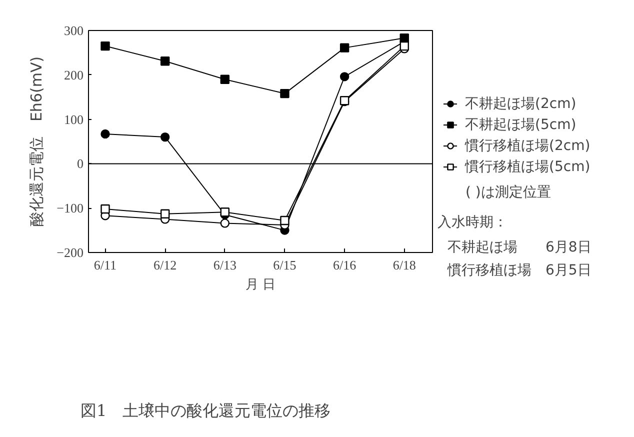 The height and width of the screenshot is (437, 634). I want to click on legend-label: 不耕起ほ場(5cm), so click(520, 125).